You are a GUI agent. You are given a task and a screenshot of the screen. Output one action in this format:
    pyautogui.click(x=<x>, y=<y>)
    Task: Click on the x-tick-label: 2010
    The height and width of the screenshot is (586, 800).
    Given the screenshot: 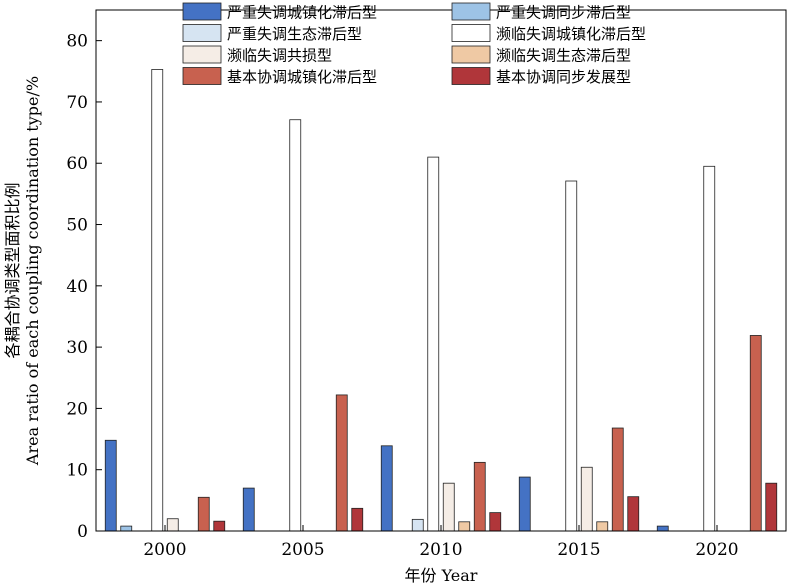 What is the action you would take?
    pyautogui.click(x=440, y=550)
    